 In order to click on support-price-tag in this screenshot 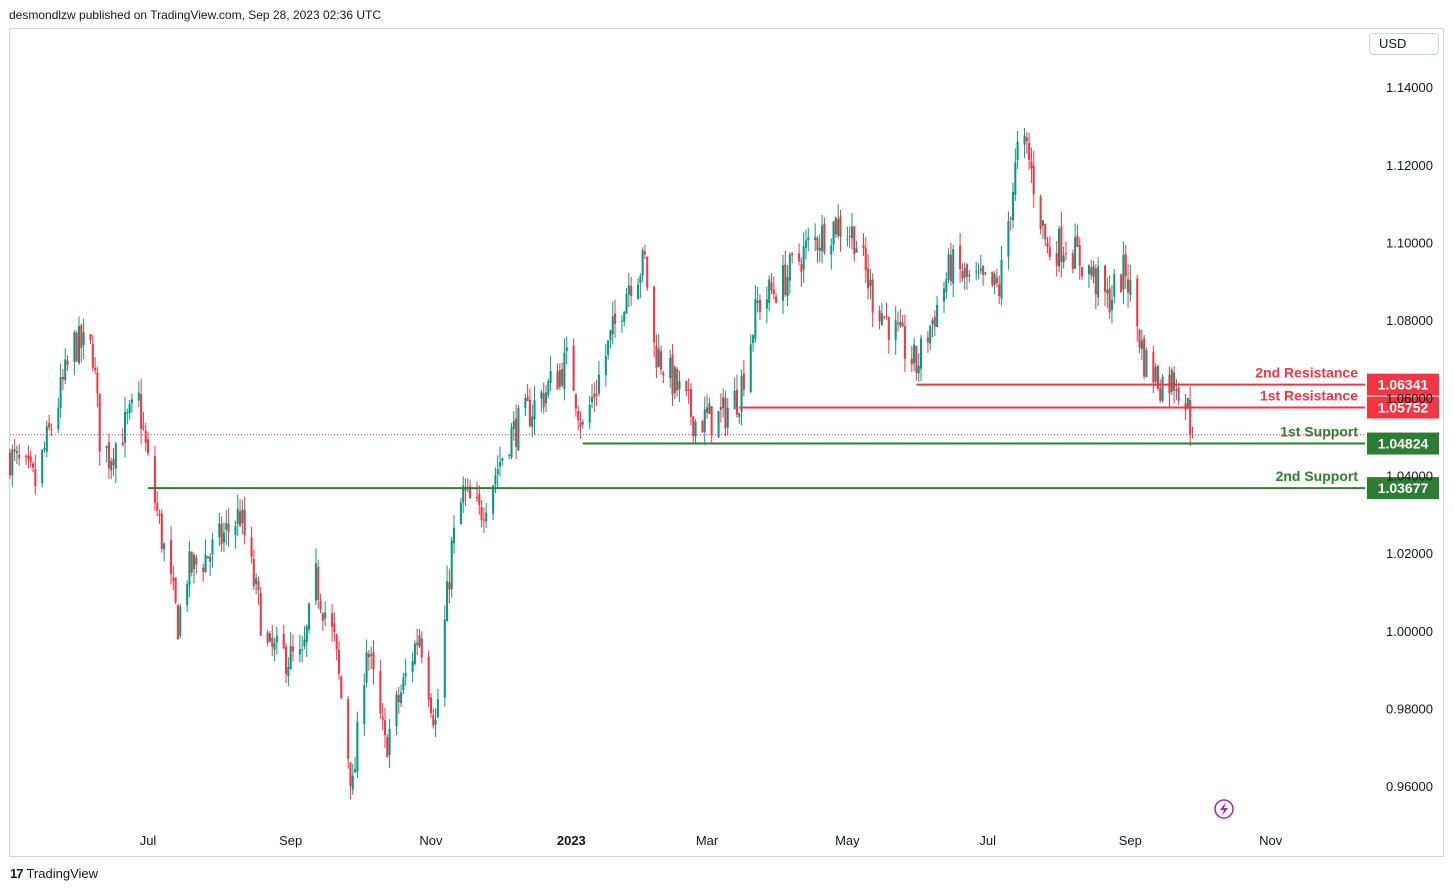, I will do `click(1403, 443)`.